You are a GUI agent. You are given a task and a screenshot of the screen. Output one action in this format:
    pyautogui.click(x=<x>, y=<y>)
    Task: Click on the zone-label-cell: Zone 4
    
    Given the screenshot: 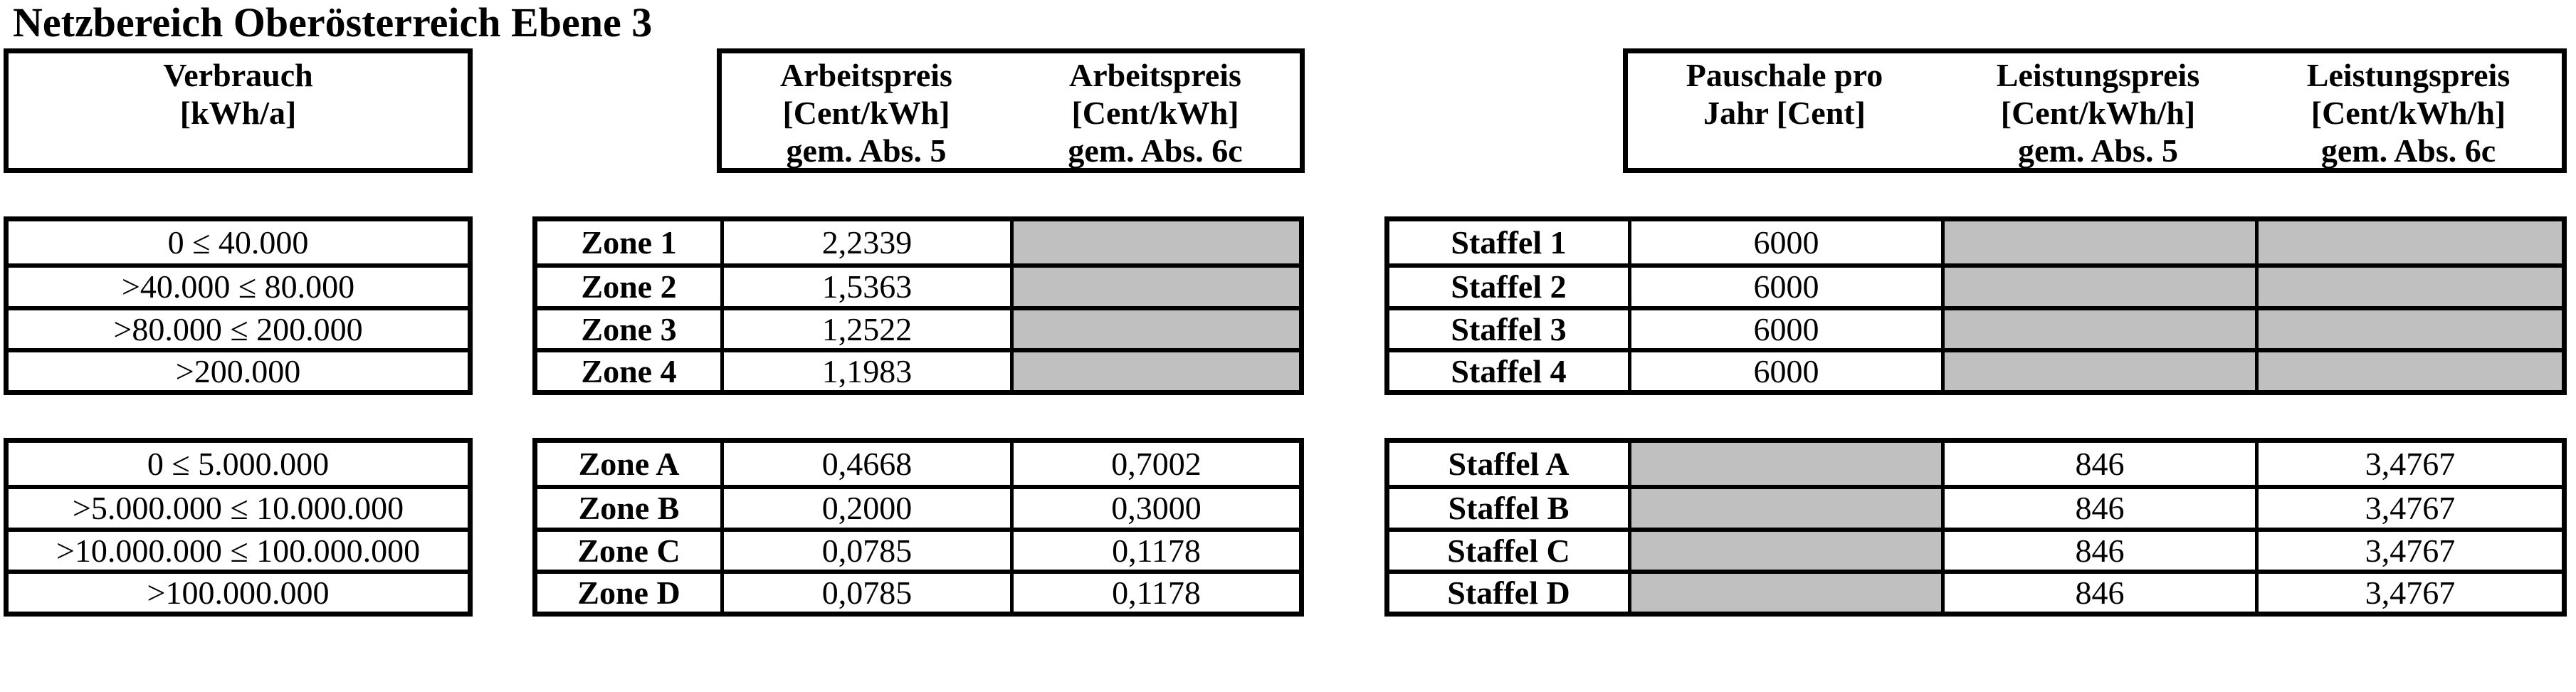 What is the action you would take?
    pyautogui.click(x=629, y=370)
    